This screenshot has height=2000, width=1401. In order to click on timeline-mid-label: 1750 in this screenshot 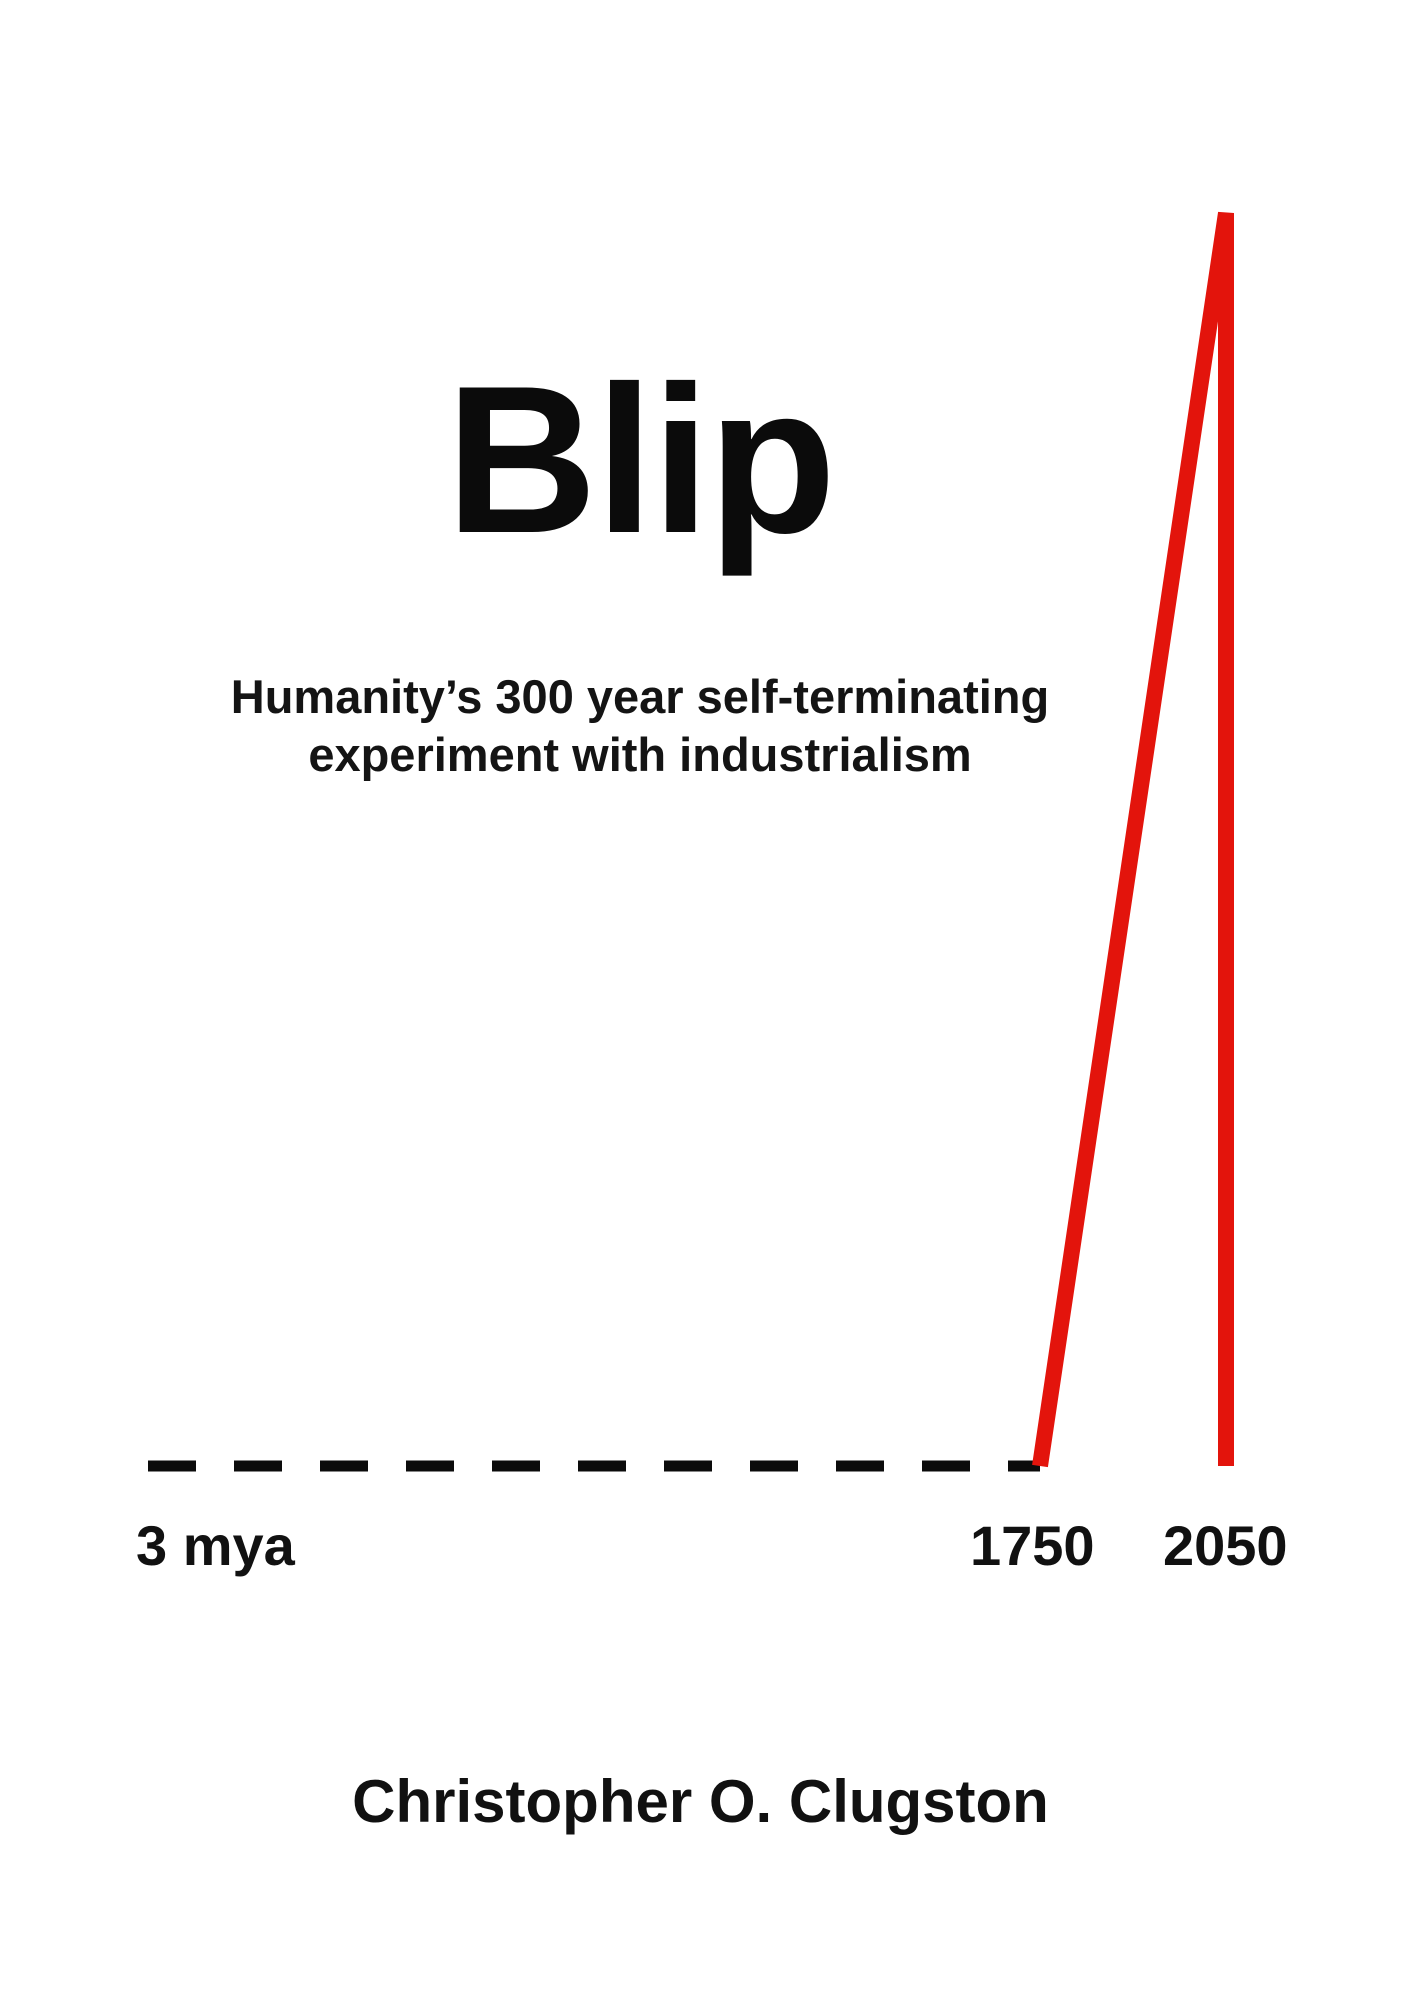, I will do `click(1032, 1545)`.